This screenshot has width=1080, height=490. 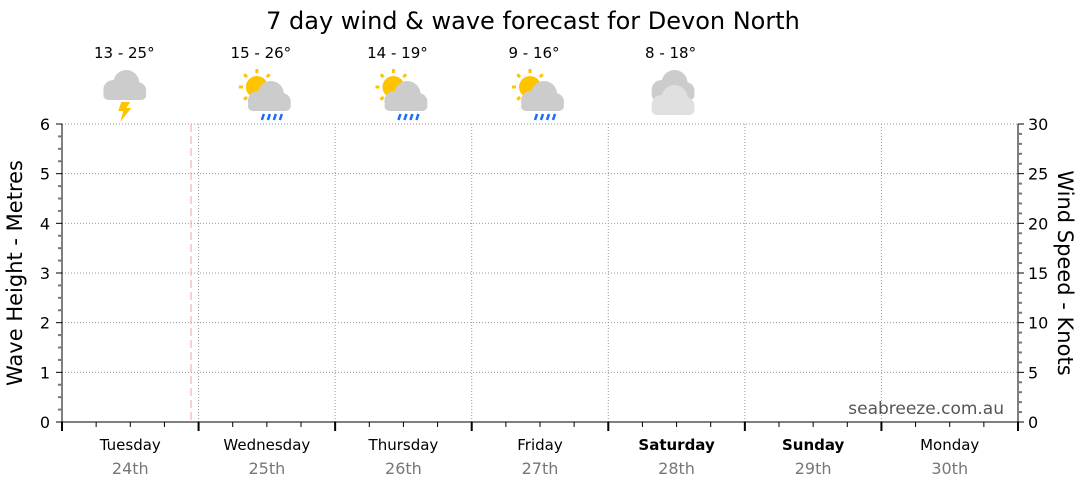 What do you see at coordinates (949, 468) in the screenshot?
I see `date-label: 30th` at bounding box center [949, 468].